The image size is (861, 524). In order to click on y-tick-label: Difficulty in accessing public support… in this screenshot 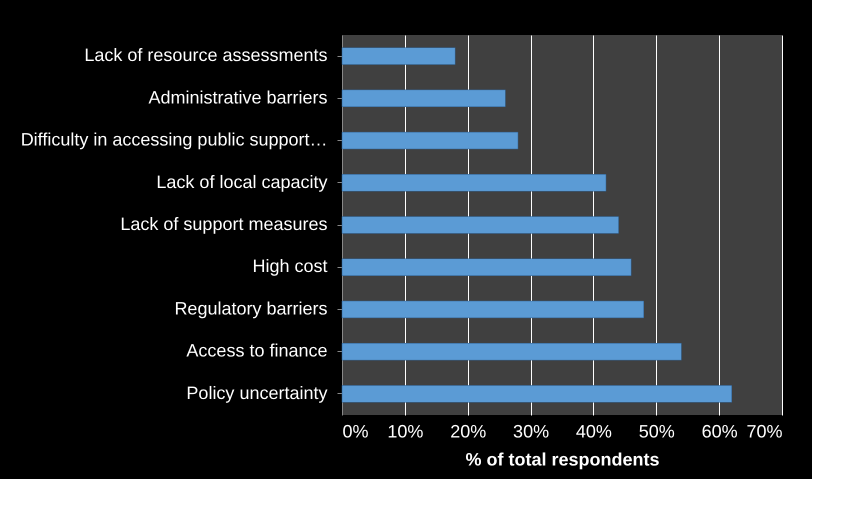, I will do `click(174, 140)`.